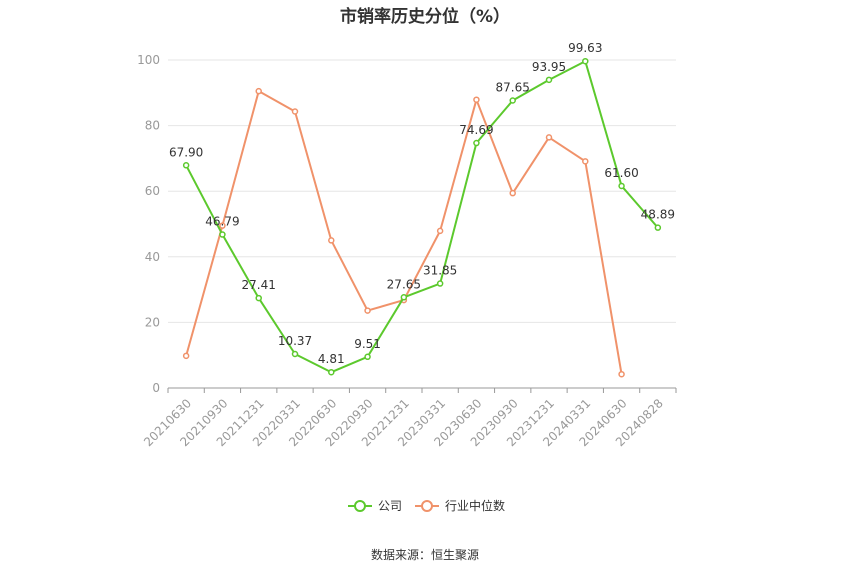 This screenshot has width=850, height=575. Describe the element at coordinates (549, 67) in the screenshot. I see `data-label: 93.95` at that location.